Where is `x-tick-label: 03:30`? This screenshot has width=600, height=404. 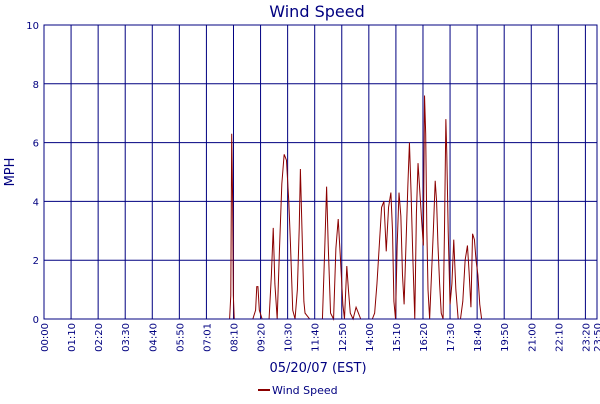
x-tick-label: 03:30 is located at coordinates (126, 337).